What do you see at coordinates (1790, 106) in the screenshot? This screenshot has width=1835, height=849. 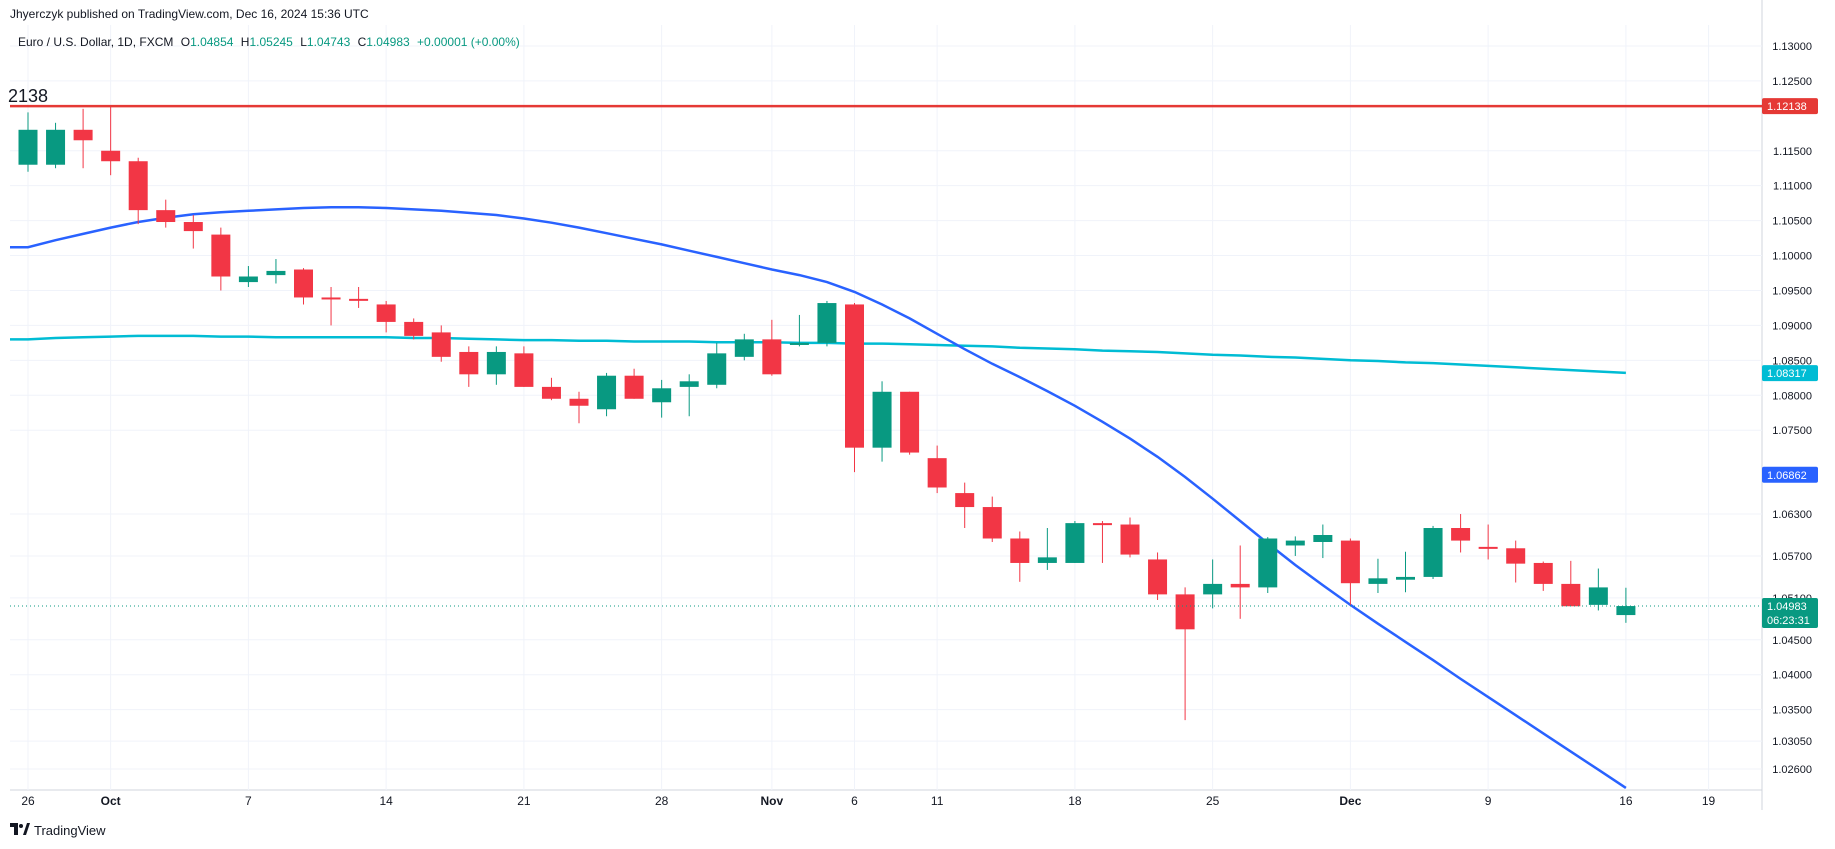 I see `level-price-tag: 1.12138` at bounding box center [1790, 106].